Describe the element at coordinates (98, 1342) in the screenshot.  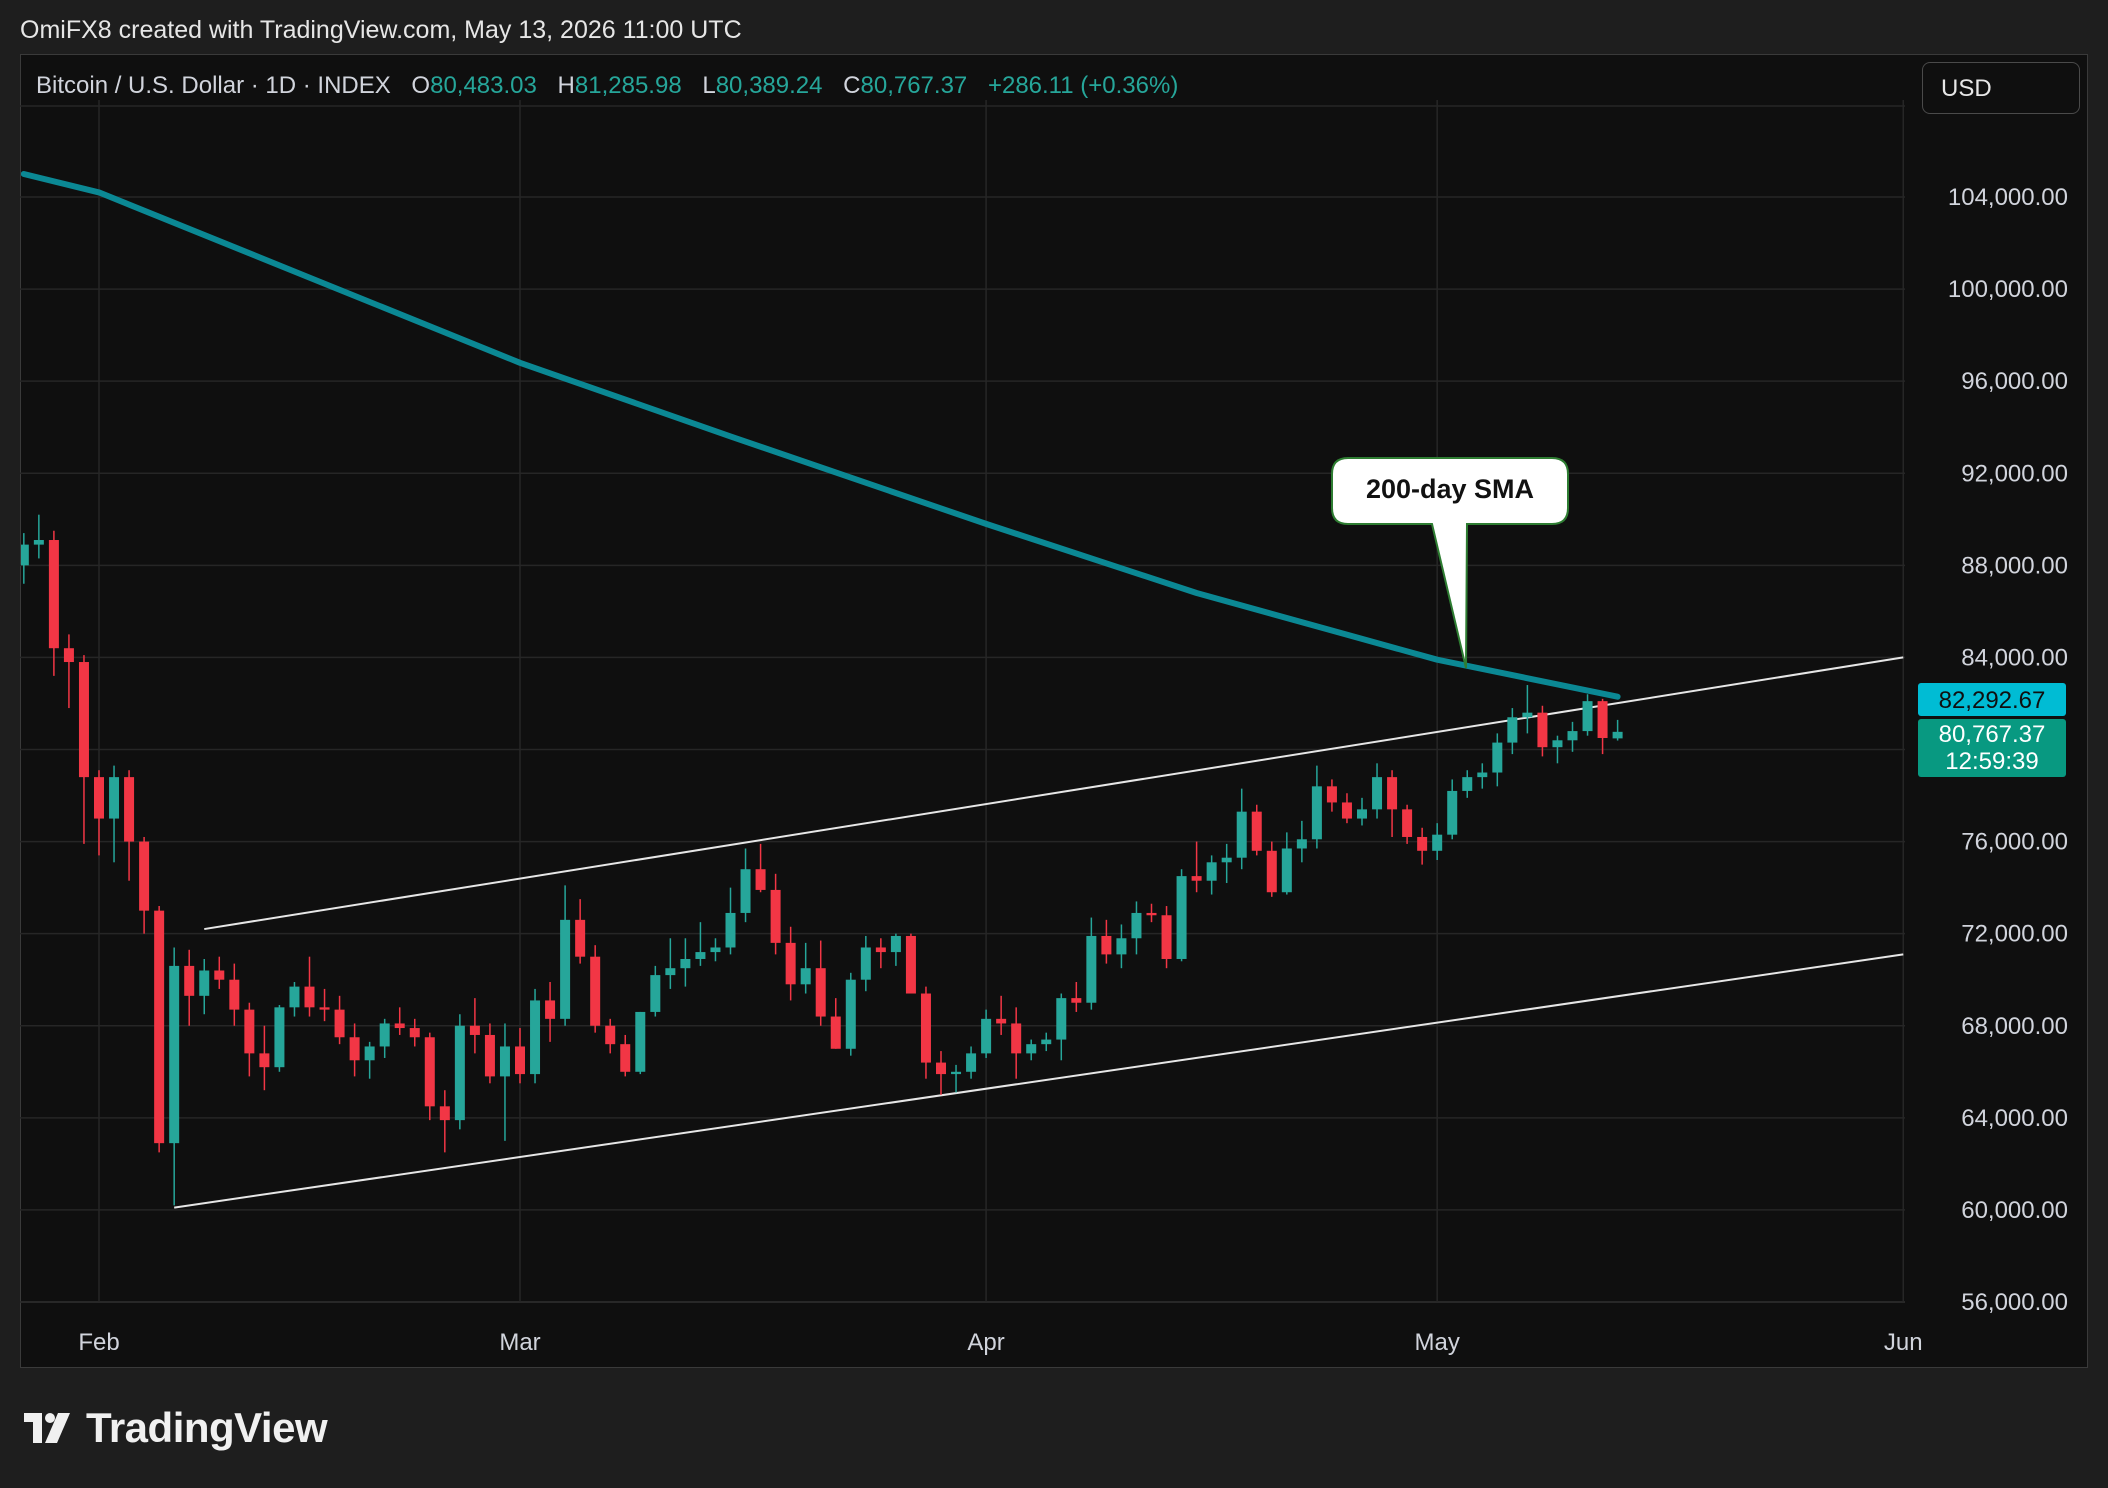
I see `time-tick-label: Feb` at that location.